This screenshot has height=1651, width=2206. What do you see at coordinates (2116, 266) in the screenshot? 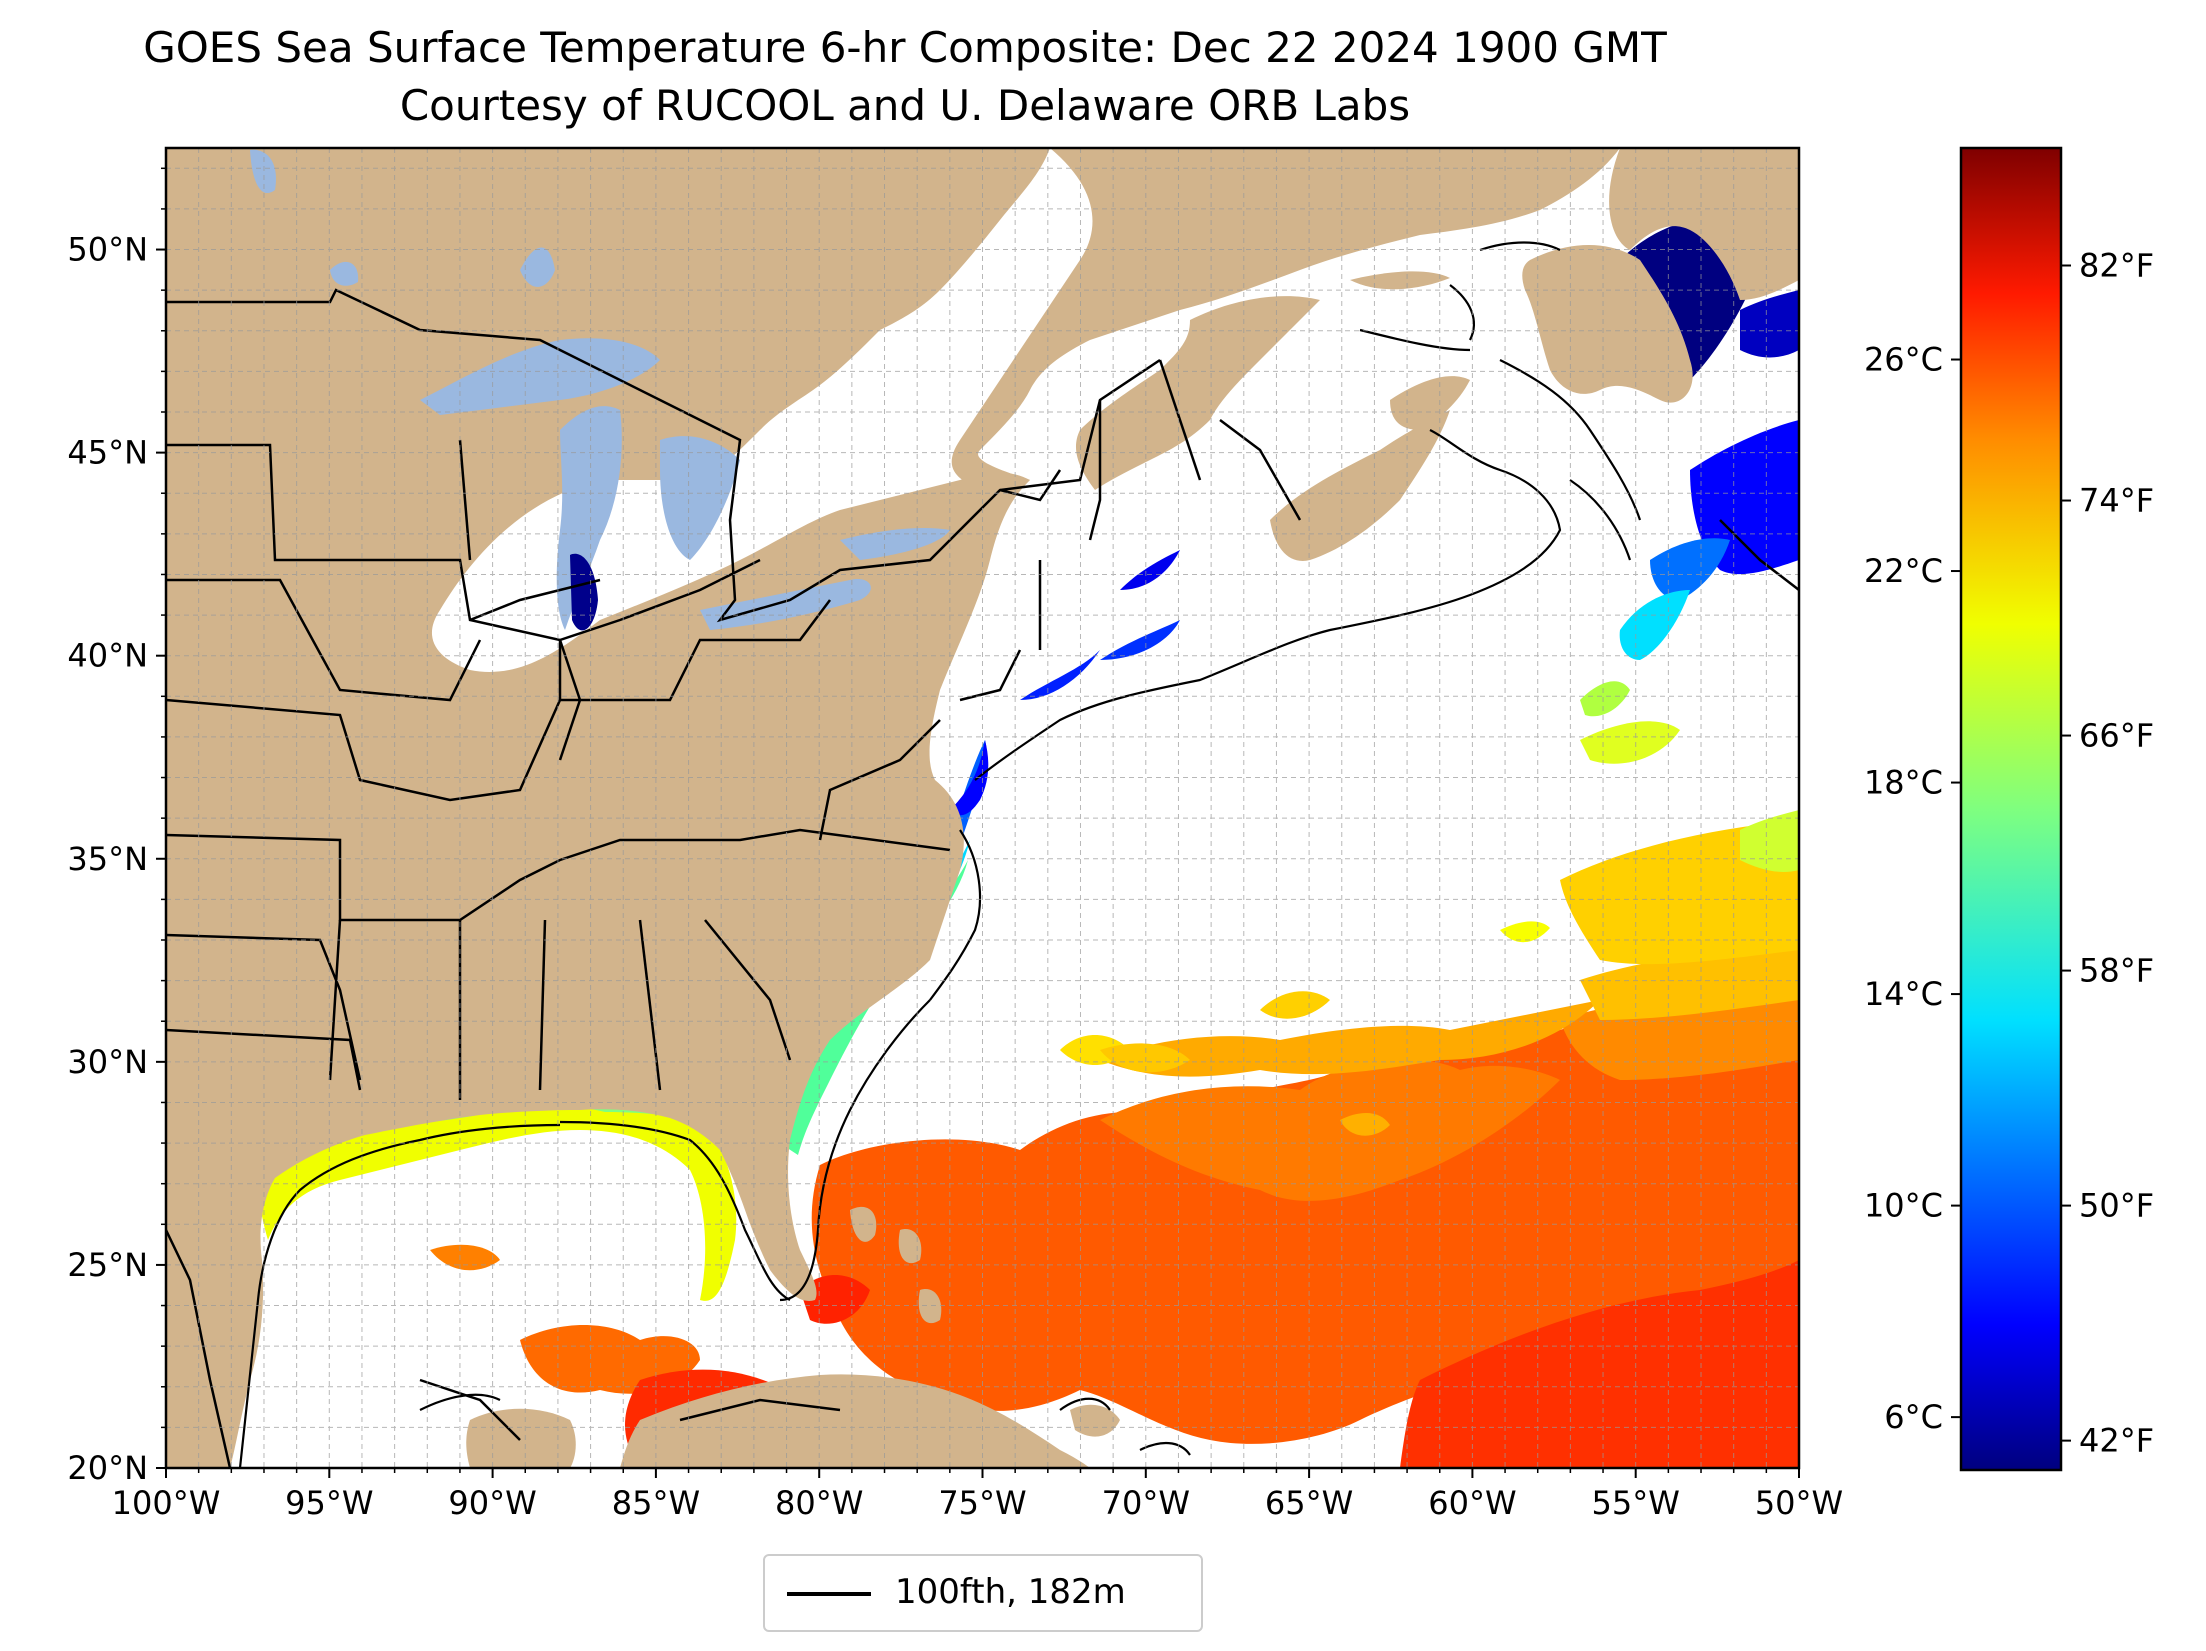
I see `fahrenheit-tick-label: 82°F` at bounding box center [2116, 266].